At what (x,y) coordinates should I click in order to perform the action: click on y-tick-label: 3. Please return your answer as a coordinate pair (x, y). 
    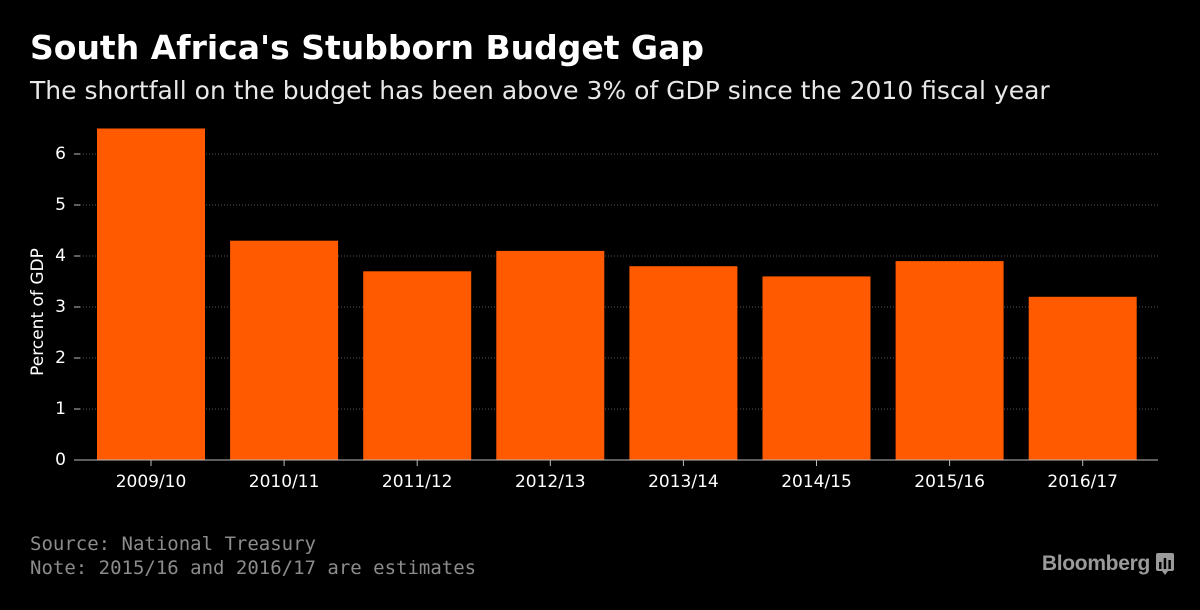
    Looking at the image, I should click on (60, 307).